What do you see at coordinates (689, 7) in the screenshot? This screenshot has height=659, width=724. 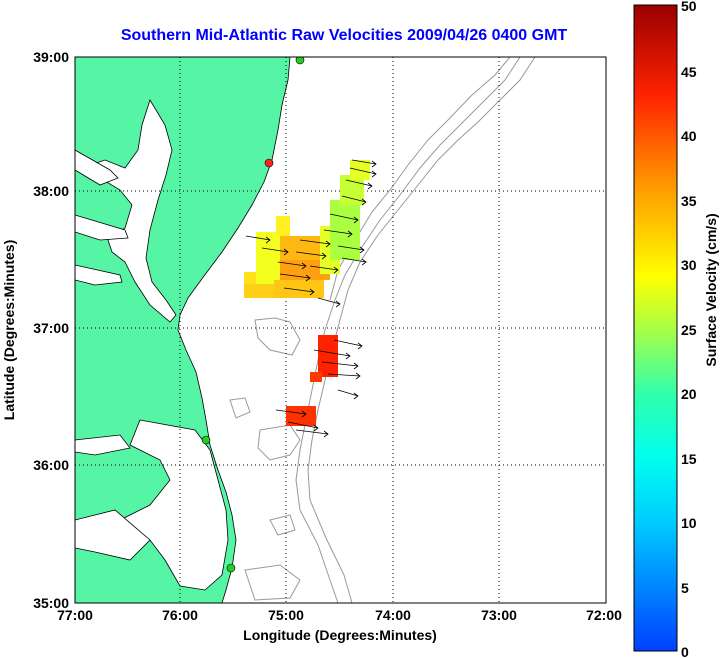 I see `colorbar-tick-label: 50` at bounding box center [689, 7].